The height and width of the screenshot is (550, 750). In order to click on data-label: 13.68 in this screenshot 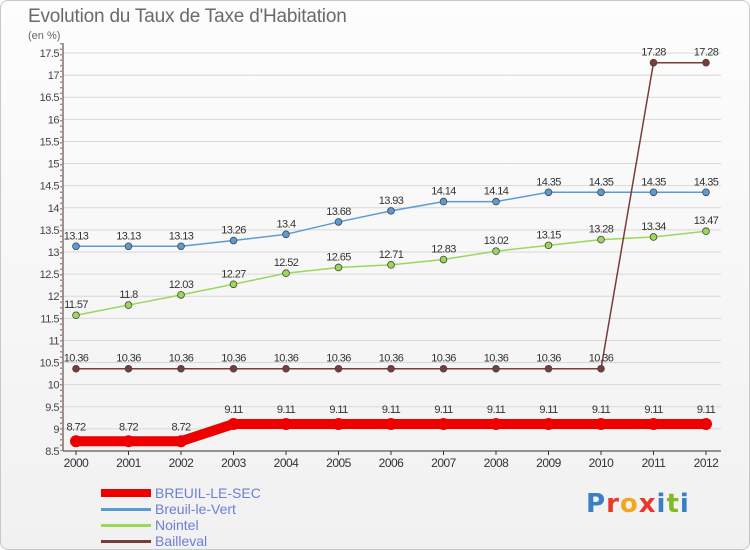, I will do `click(338, 212)`.